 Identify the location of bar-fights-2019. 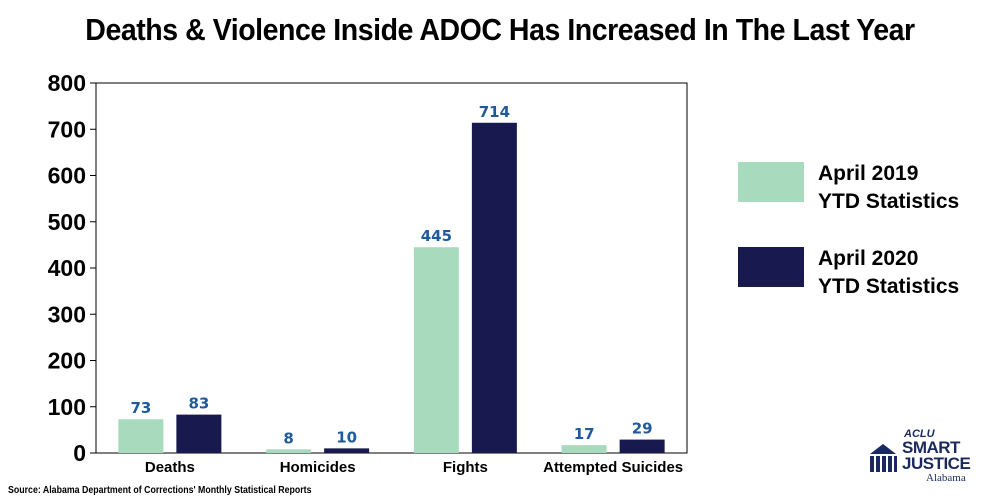
(436, 350).